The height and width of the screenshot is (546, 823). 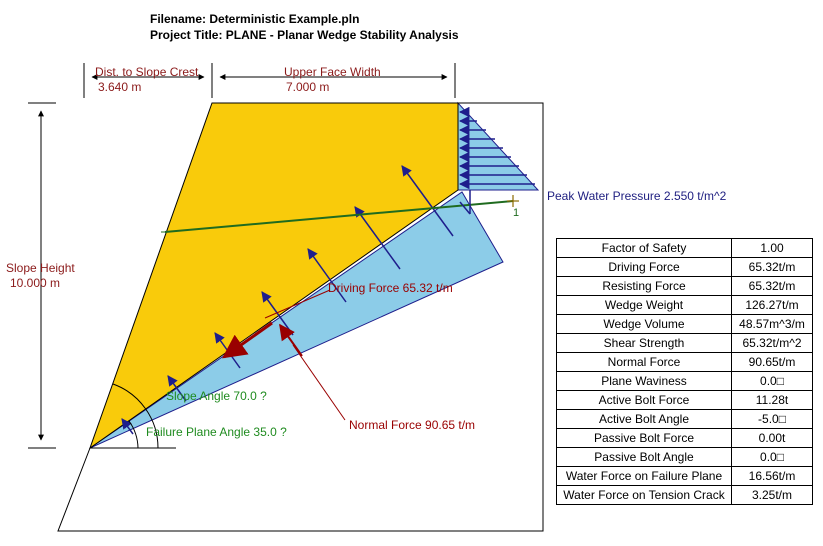 I want to click on results-row: Water Force on Tension Crack 3.25t/m, so click(x=684, y=495).